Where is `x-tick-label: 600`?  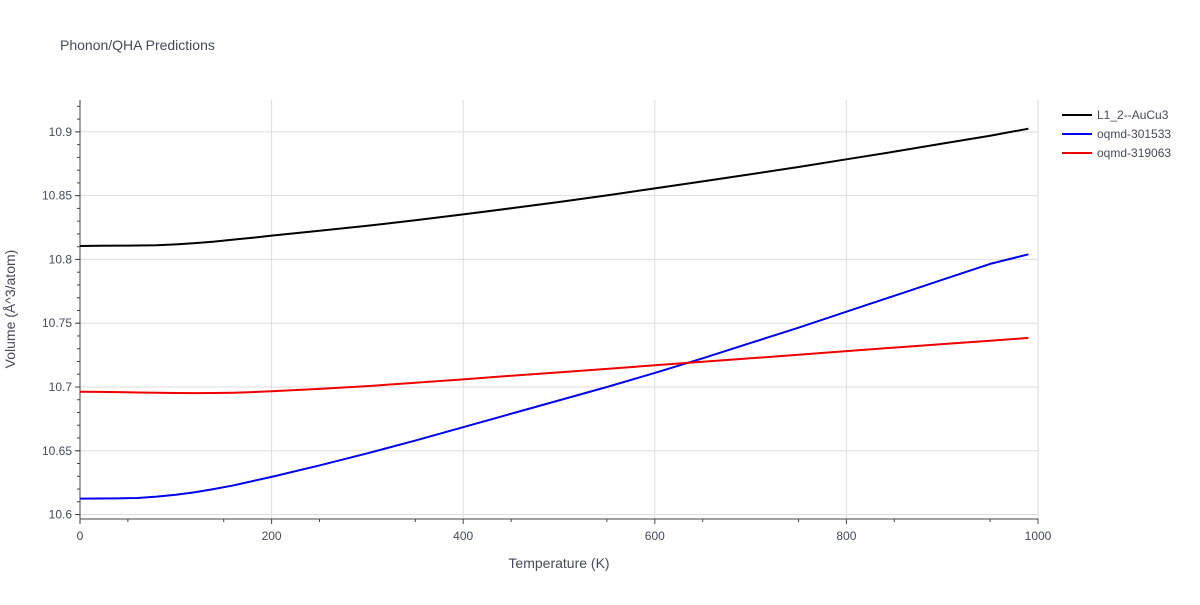
x-tick-label: 600 is located at coordinates (655, 536).